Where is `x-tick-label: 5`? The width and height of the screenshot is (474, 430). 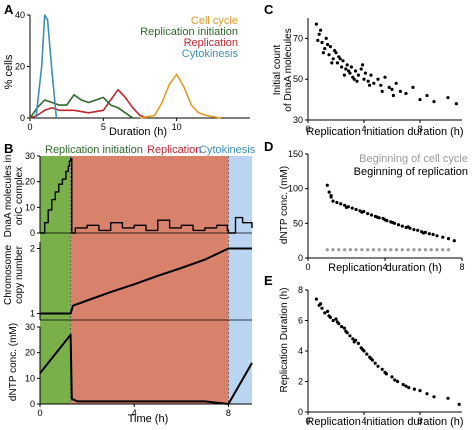
x-tick-label: 5 is located at coordinates (103, 127).